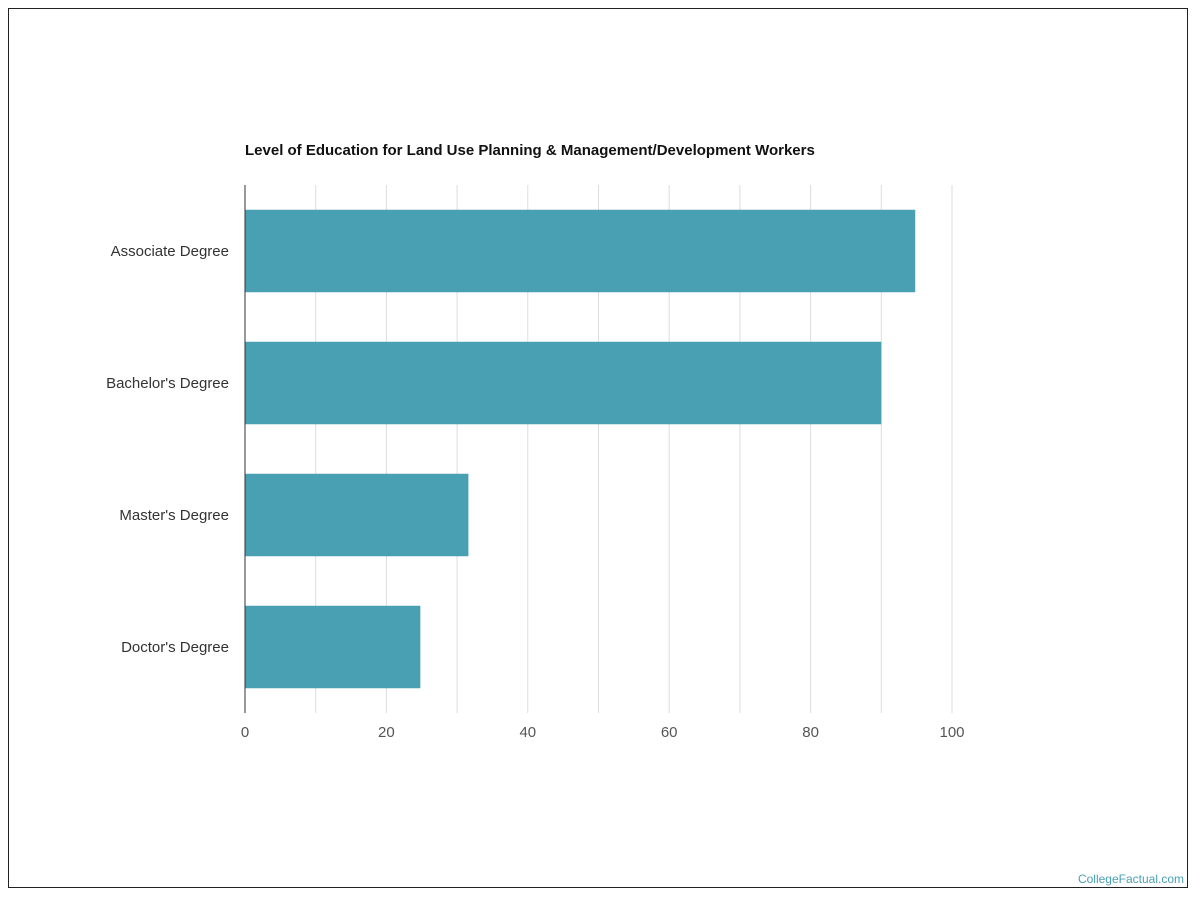 Image resolution: width=1200 pixels, height=900 pixels. What do you see at coordinates (167, 383) in the screenshot?
I see `category-label: Bachelor's Degree` at bounding box center [167, 383].